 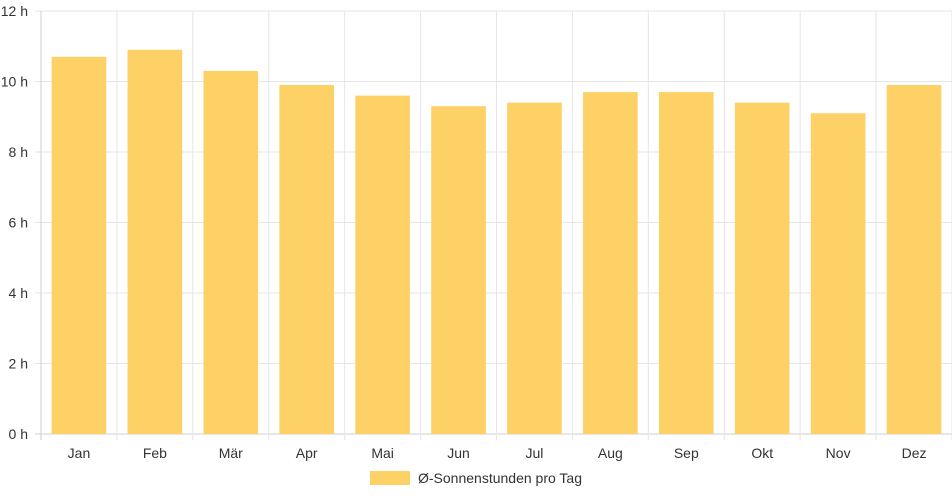 What do you see at coordinates (914, 260) in the screenshot?
I see `bar-dez` at bounding box center [914, 260].